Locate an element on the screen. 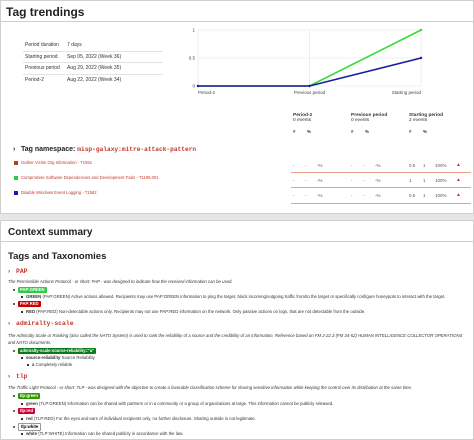 This screenshot has height=440, width=474. info-key: Period-2 is located at coordinates (34, 79).